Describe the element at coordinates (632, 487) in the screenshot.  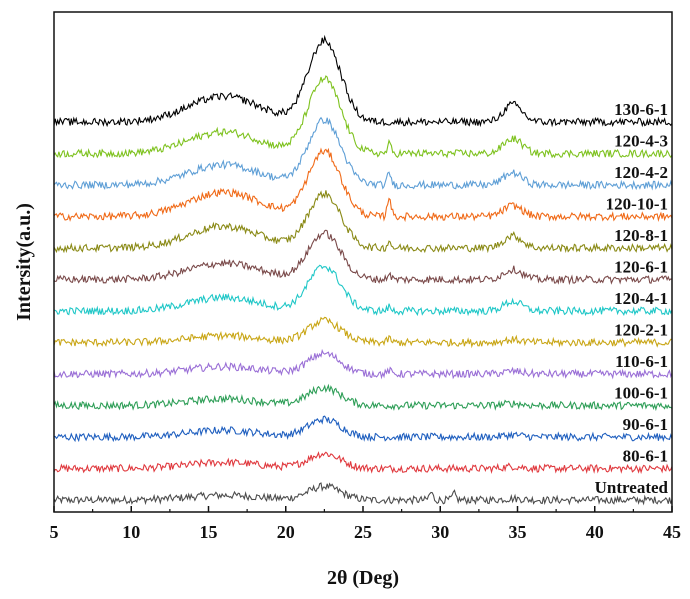
I see `series-label: Untreated` at that location.